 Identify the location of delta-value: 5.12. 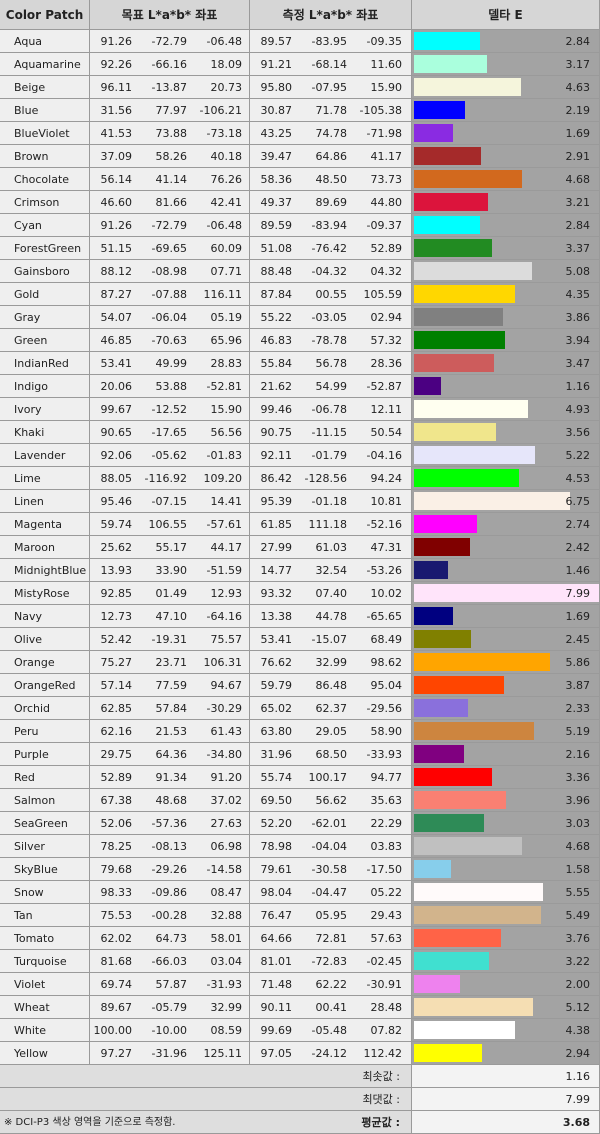
(578, 1007).